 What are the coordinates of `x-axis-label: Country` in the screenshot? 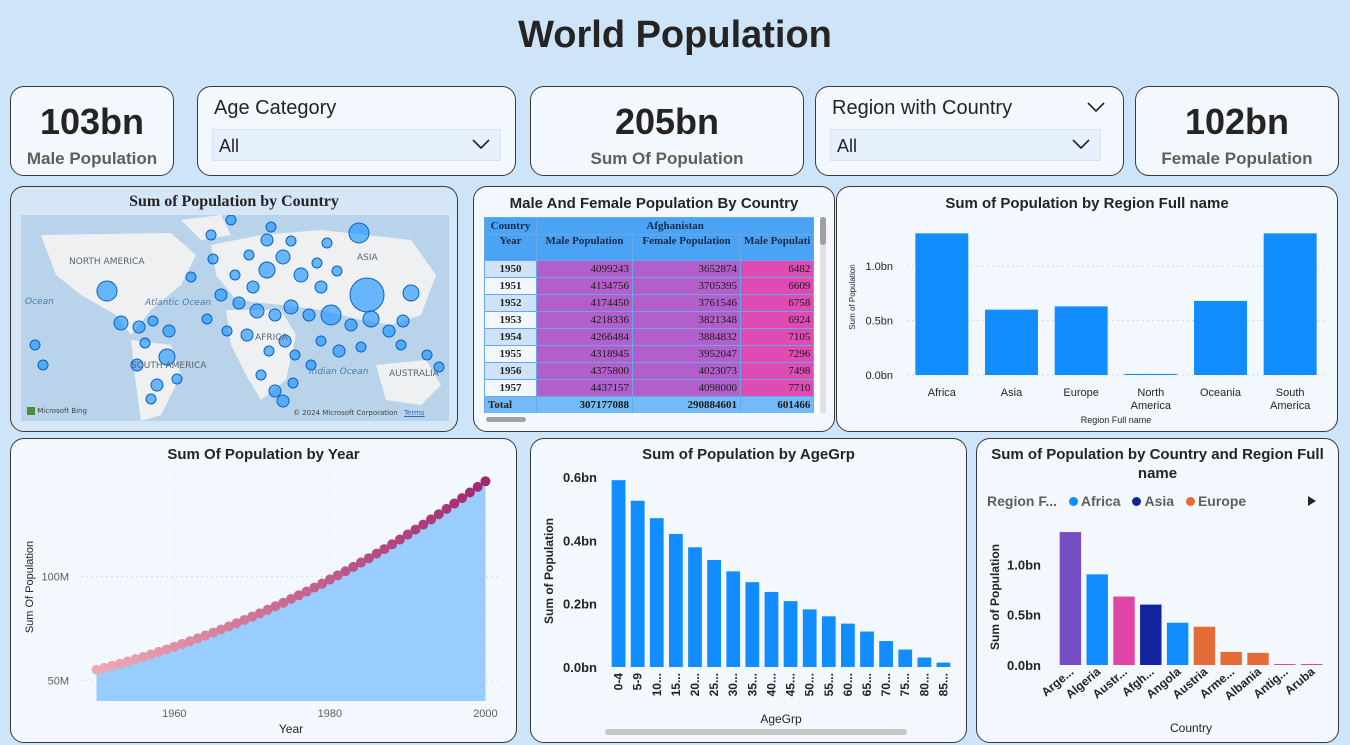 It's located at (1191, 728).